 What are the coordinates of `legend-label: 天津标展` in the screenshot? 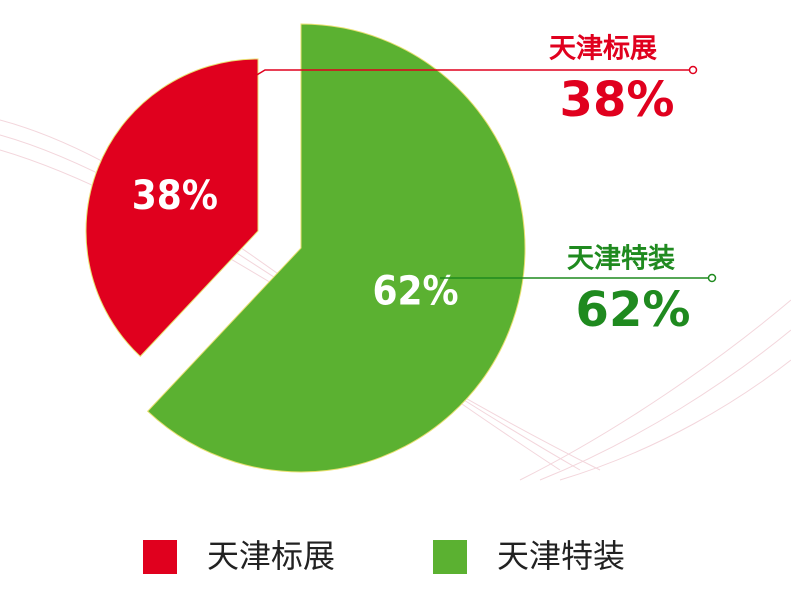 It's located at (271, 556).